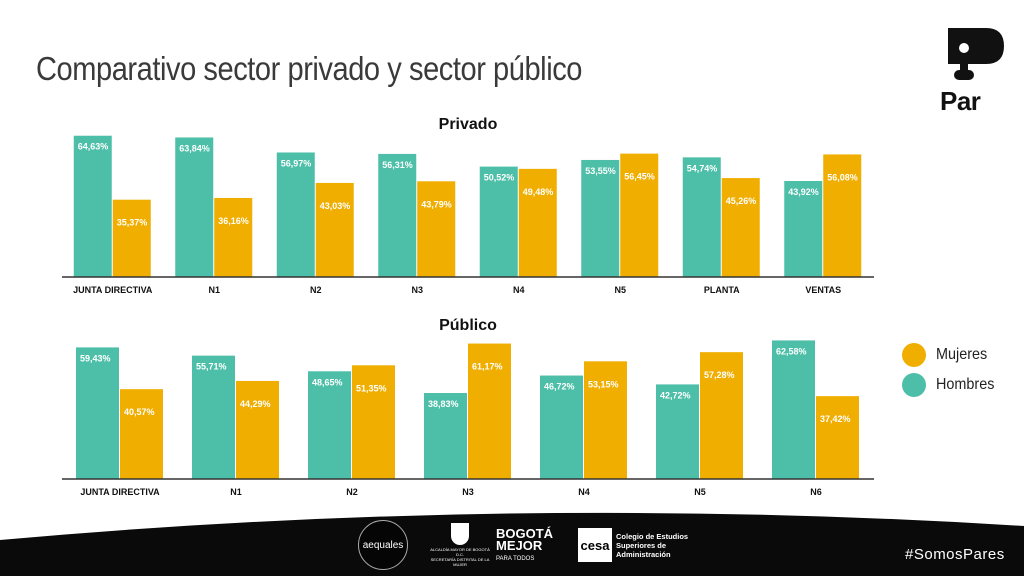  What do you see at coordinates (960, 101) in the screenshot?
I see `par-logo-word: Par` at bounding box center [960, 101].